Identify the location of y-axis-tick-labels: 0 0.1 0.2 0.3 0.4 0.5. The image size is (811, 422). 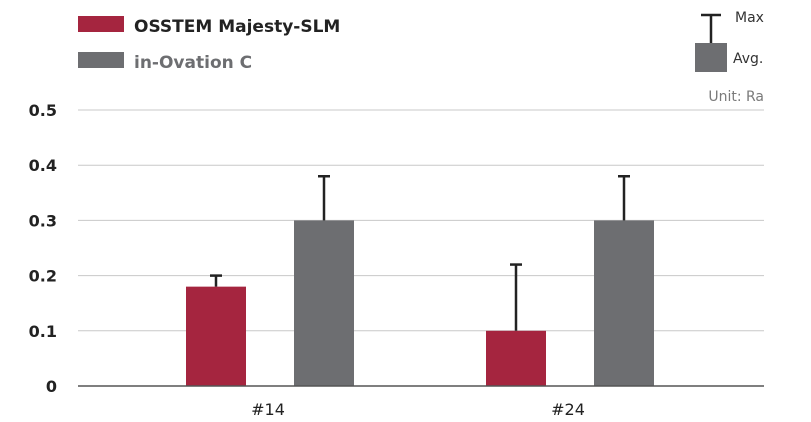
(43, 248).